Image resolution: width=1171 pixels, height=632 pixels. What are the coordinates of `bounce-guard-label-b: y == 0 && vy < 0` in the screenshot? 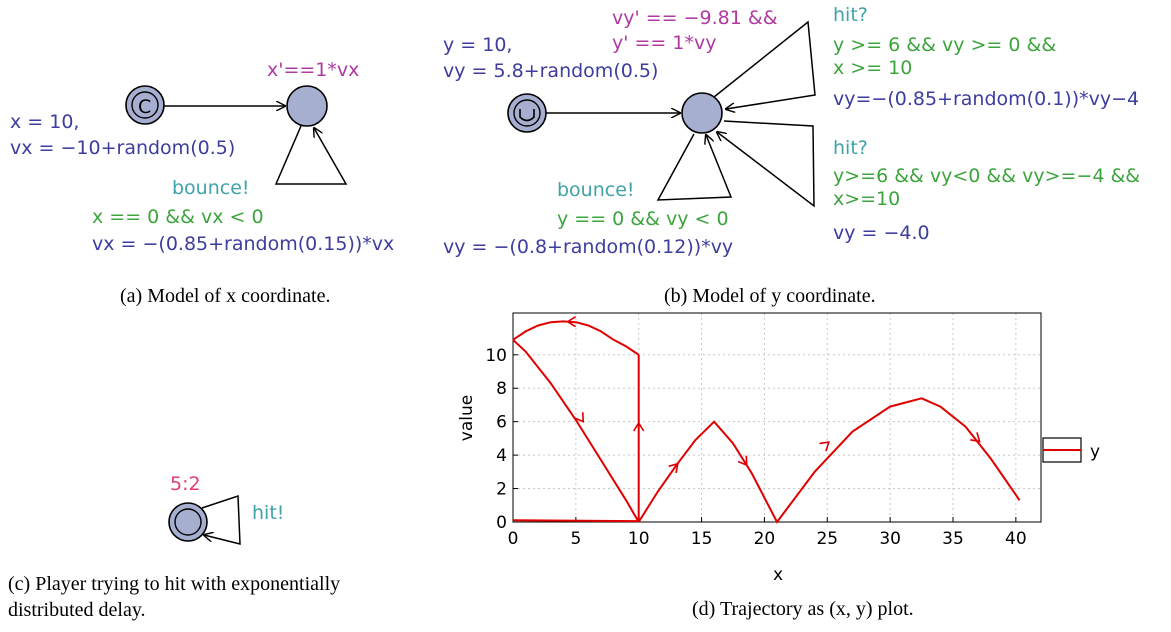 It's located at (643, 219).